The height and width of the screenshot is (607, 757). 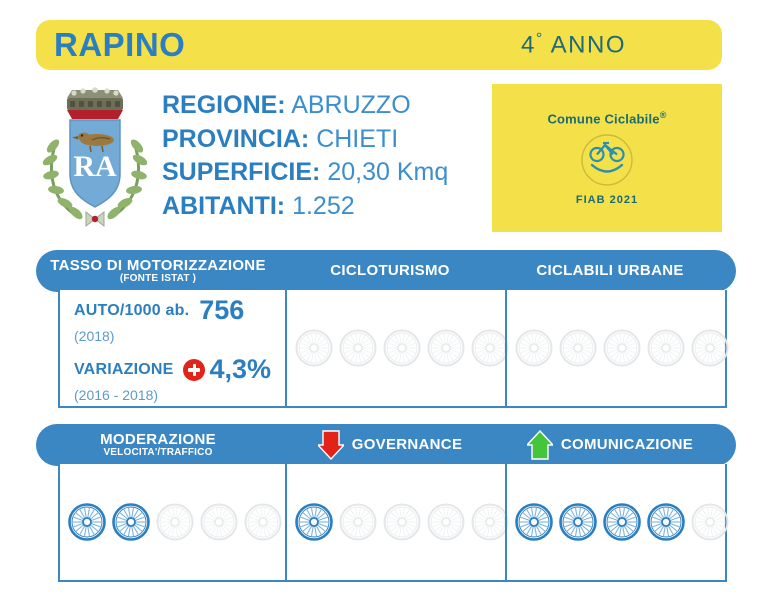 I want to click on stat-row-variazione: VARIAZIONE 4,3% (2016 - 2018), so click(x=172, y=378).